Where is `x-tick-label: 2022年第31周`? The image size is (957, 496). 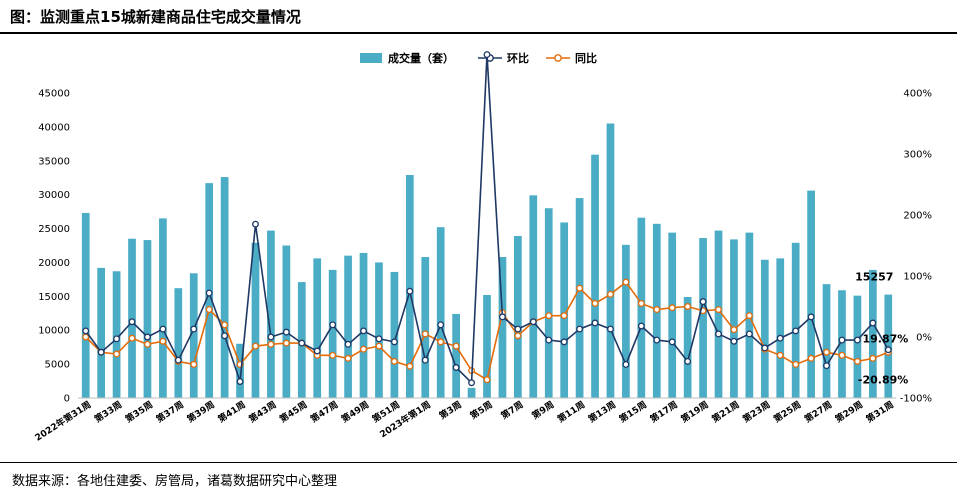 x-tick-label: 2022年第31周 is located at coordinates (63, 420).